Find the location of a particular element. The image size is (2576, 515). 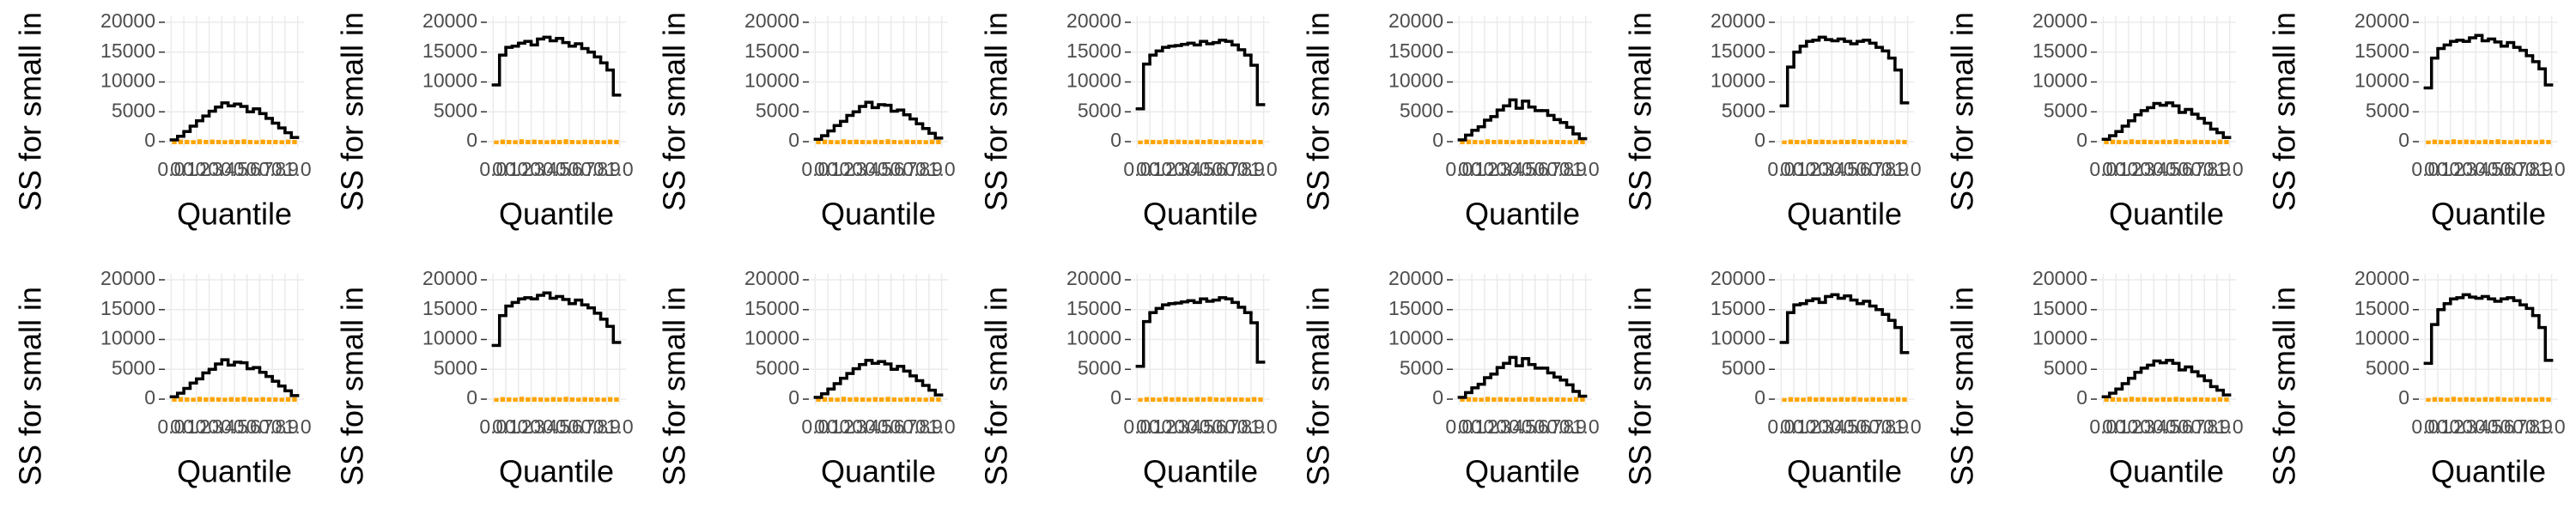

y-tick-label: 0 is located at coordinates (149, 140).